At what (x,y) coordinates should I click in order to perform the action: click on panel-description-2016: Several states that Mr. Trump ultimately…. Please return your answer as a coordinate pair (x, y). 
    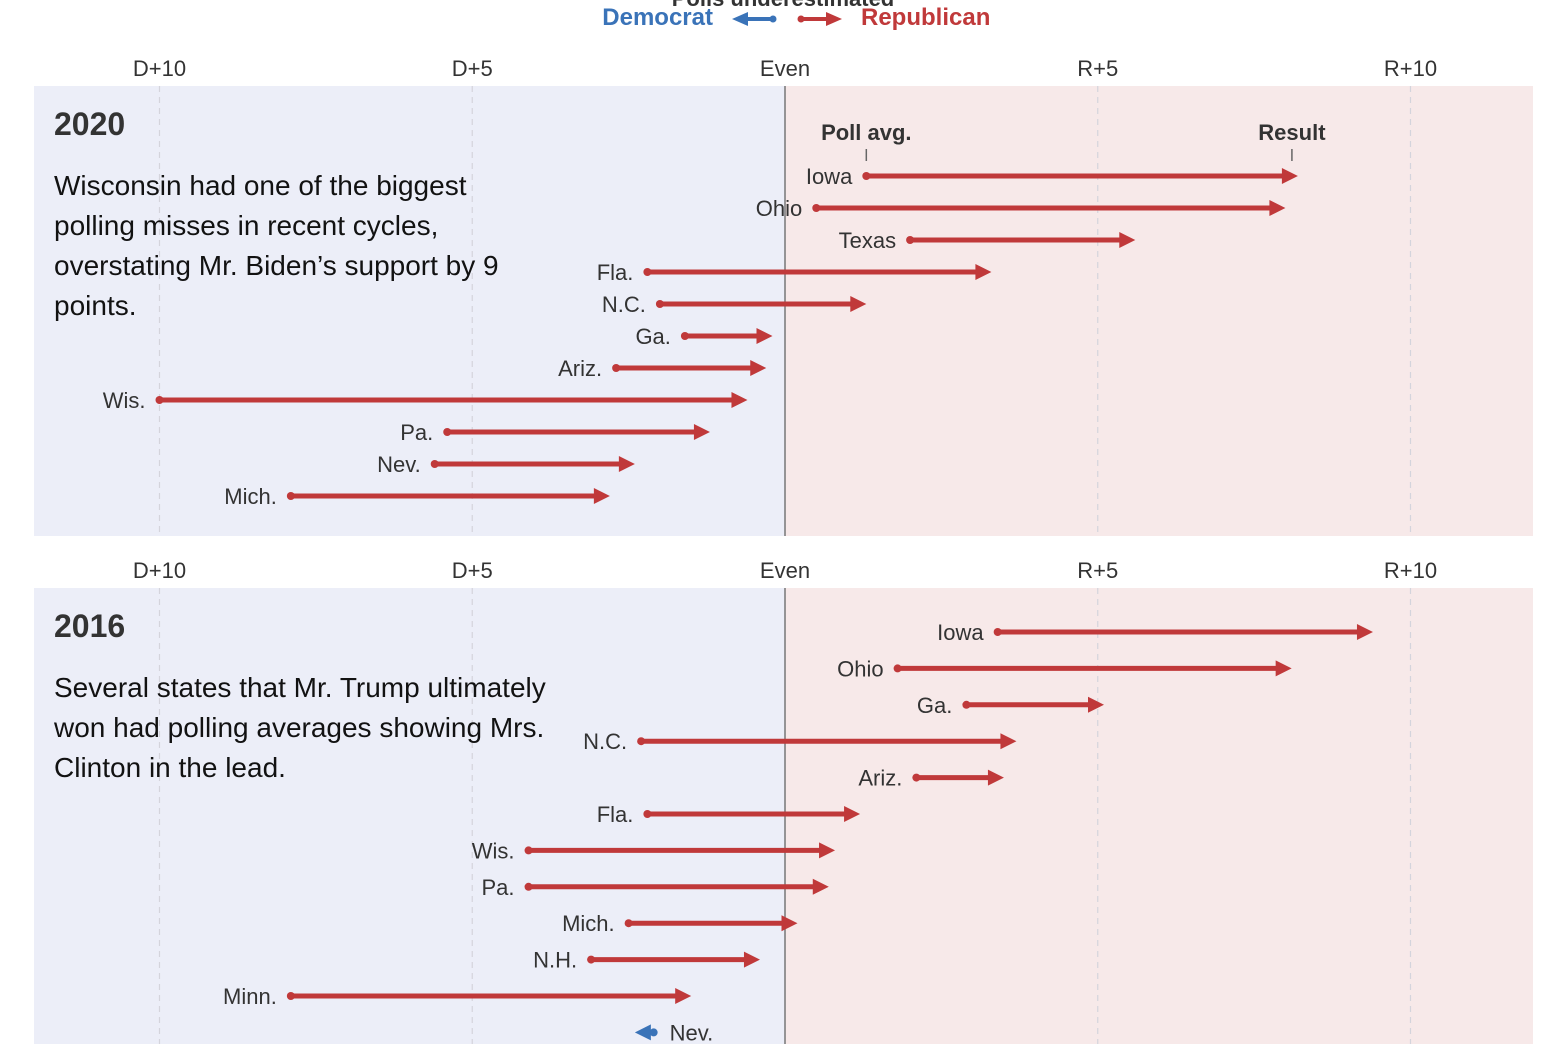
    Looking at the image, I should click on (300, 727).